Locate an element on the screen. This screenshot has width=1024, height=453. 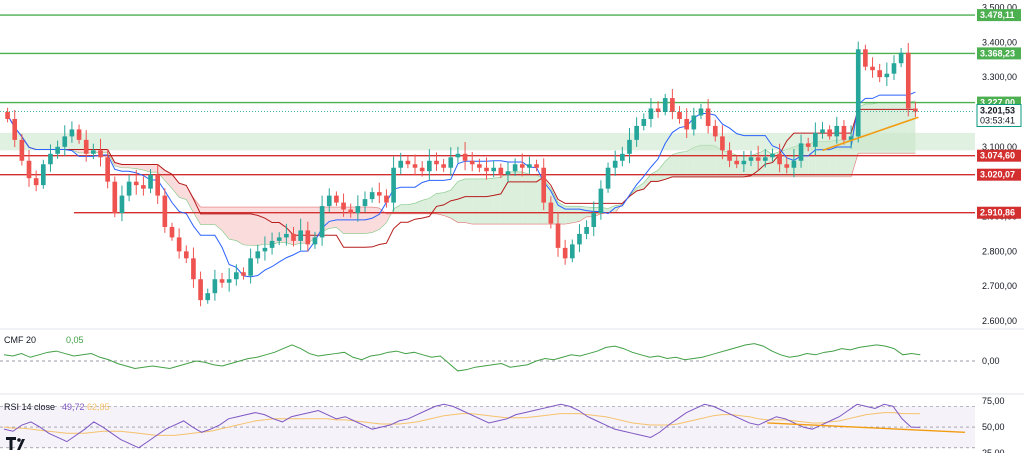
level-tag-label: 3.478,11 is located at coordinates (997, 15).